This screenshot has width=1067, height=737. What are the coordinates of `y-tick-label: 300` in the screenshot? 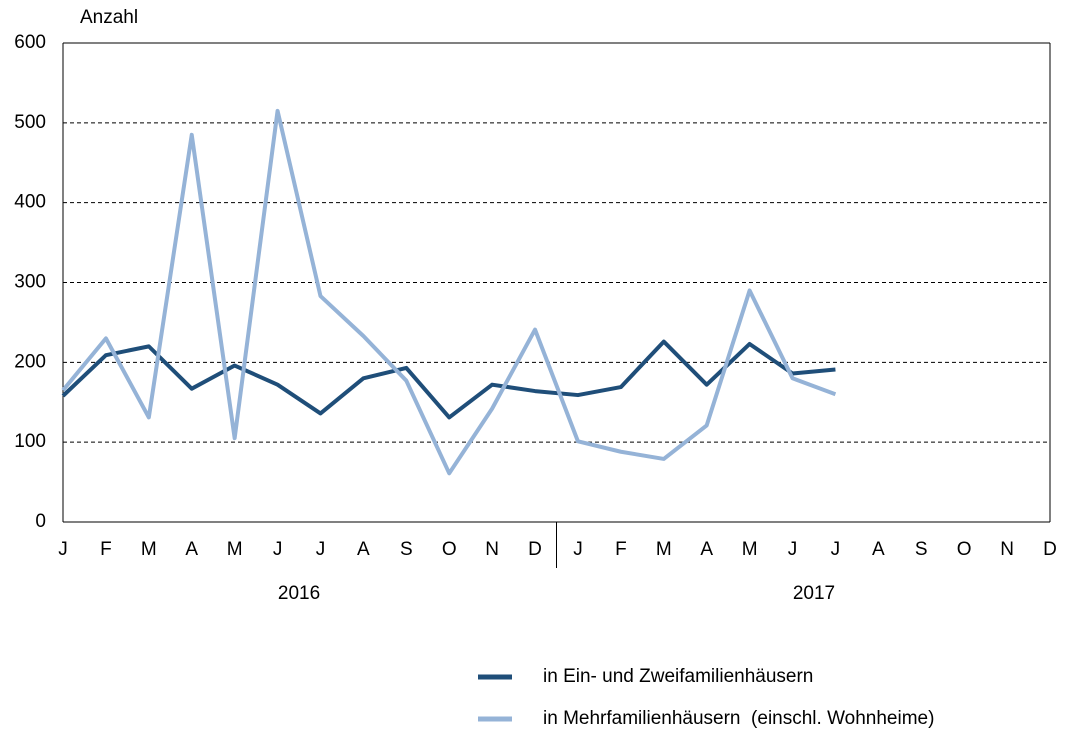 It's located at (30, 282).